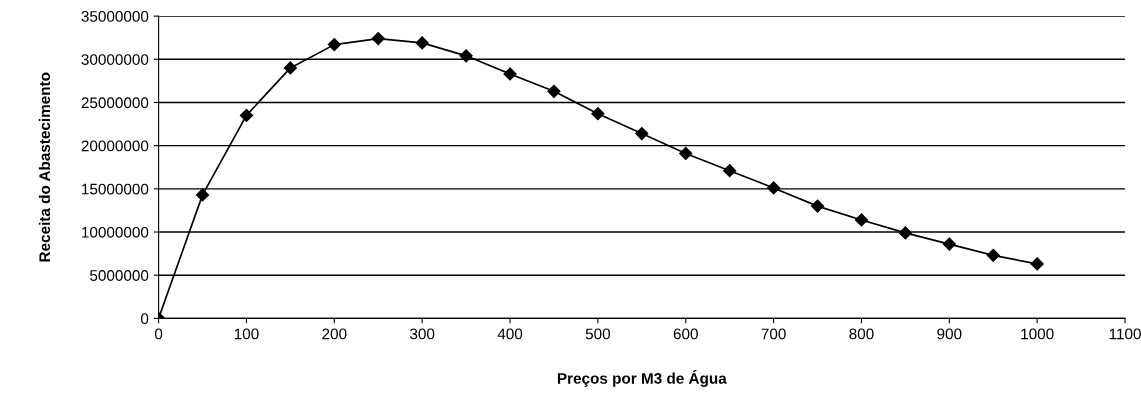 The height and width of the screenshot is (403, 1141). What do you see at coordinates (115, 16) in the screenshot?
I see `y-tick-label: 35000000` at bounding box center [115, 16].